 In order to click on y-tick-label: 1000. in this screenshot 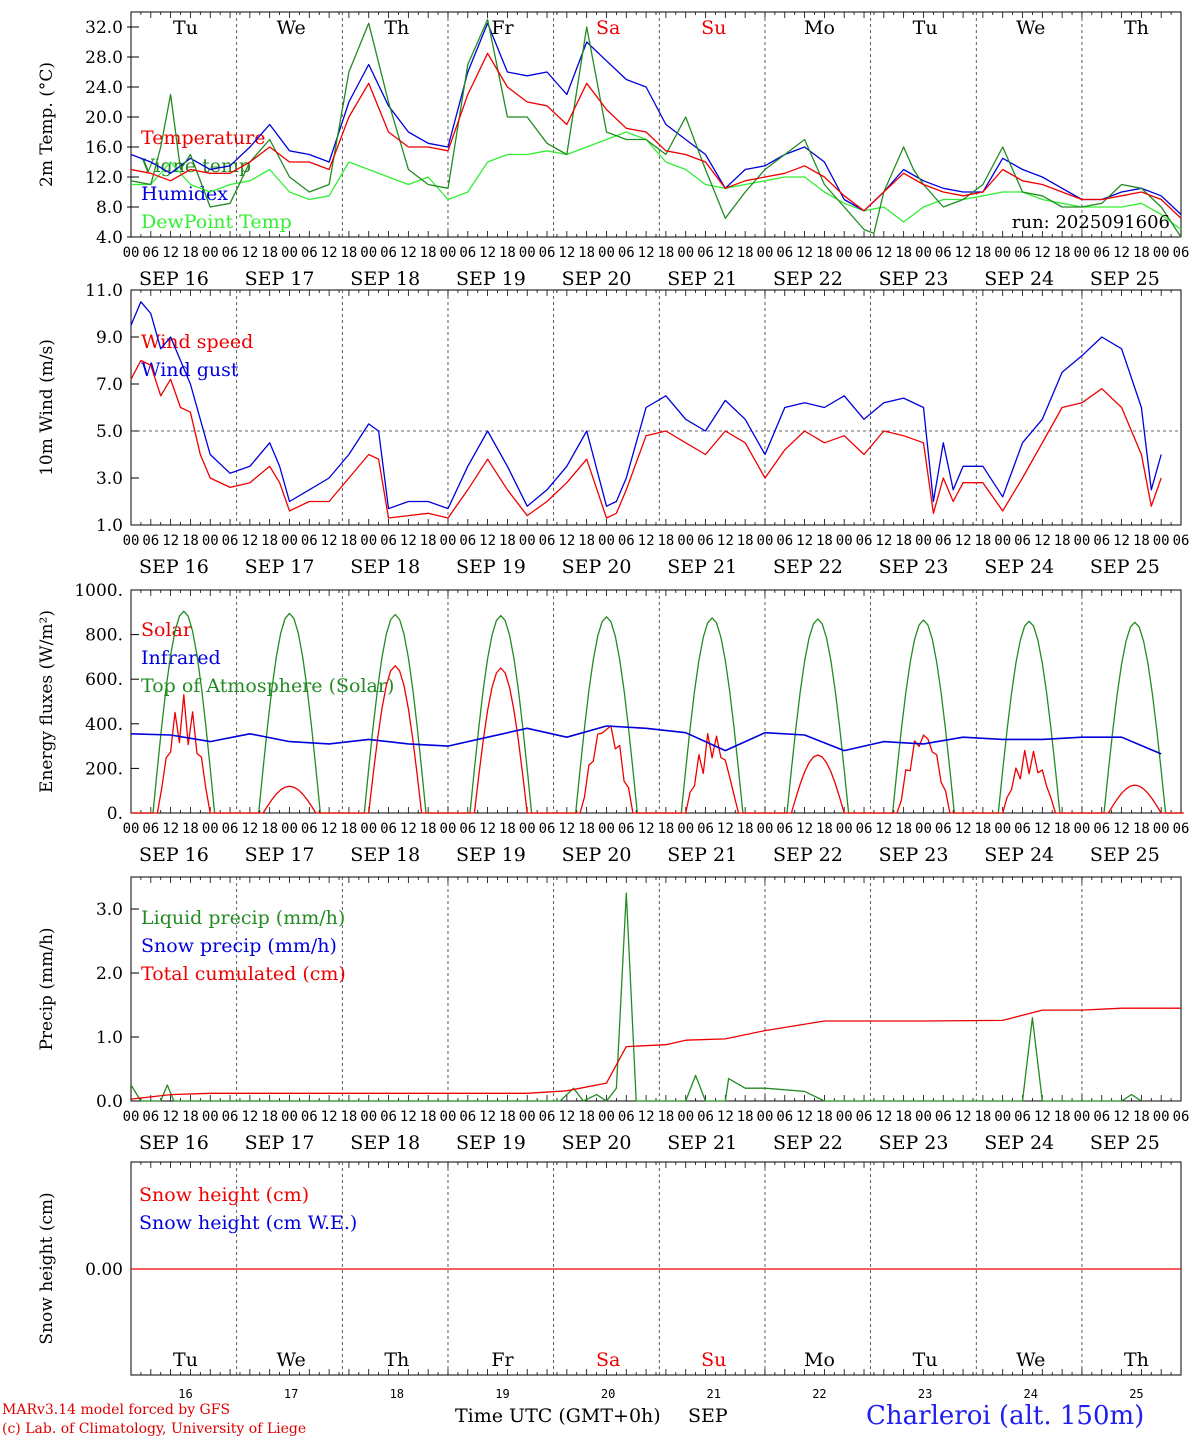, I will do `click(98, 591)`.